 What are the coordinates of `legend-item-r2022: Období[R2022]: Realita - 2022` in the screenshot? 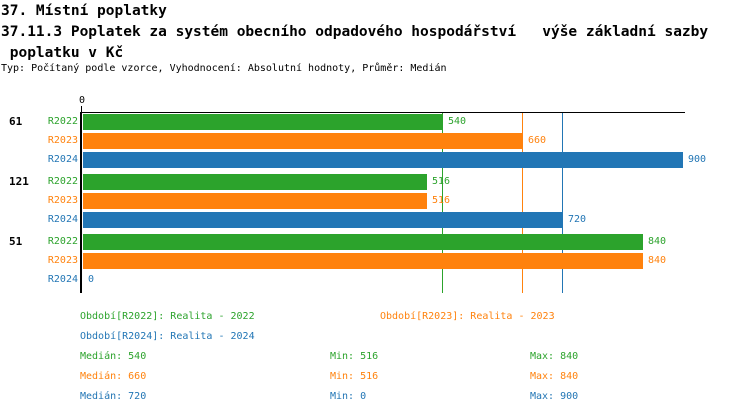 It's located at (167, 316).